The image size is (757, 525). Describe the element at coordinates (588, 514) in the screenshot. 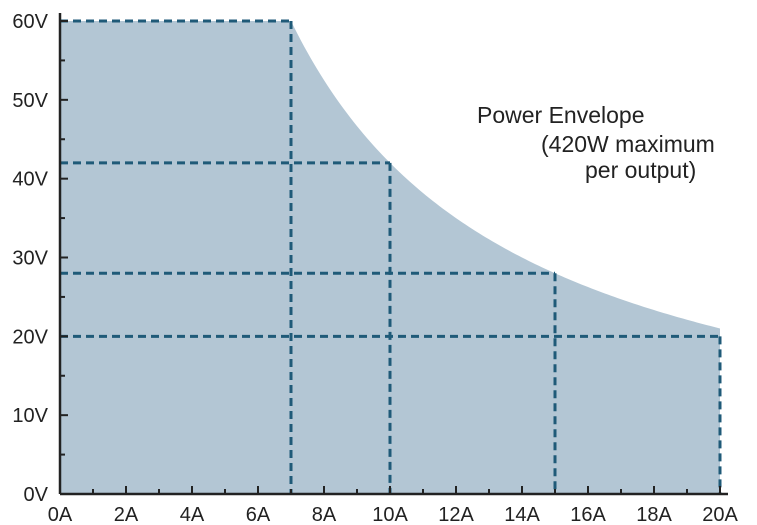

I see `x-tick-label: 16A` at that location.